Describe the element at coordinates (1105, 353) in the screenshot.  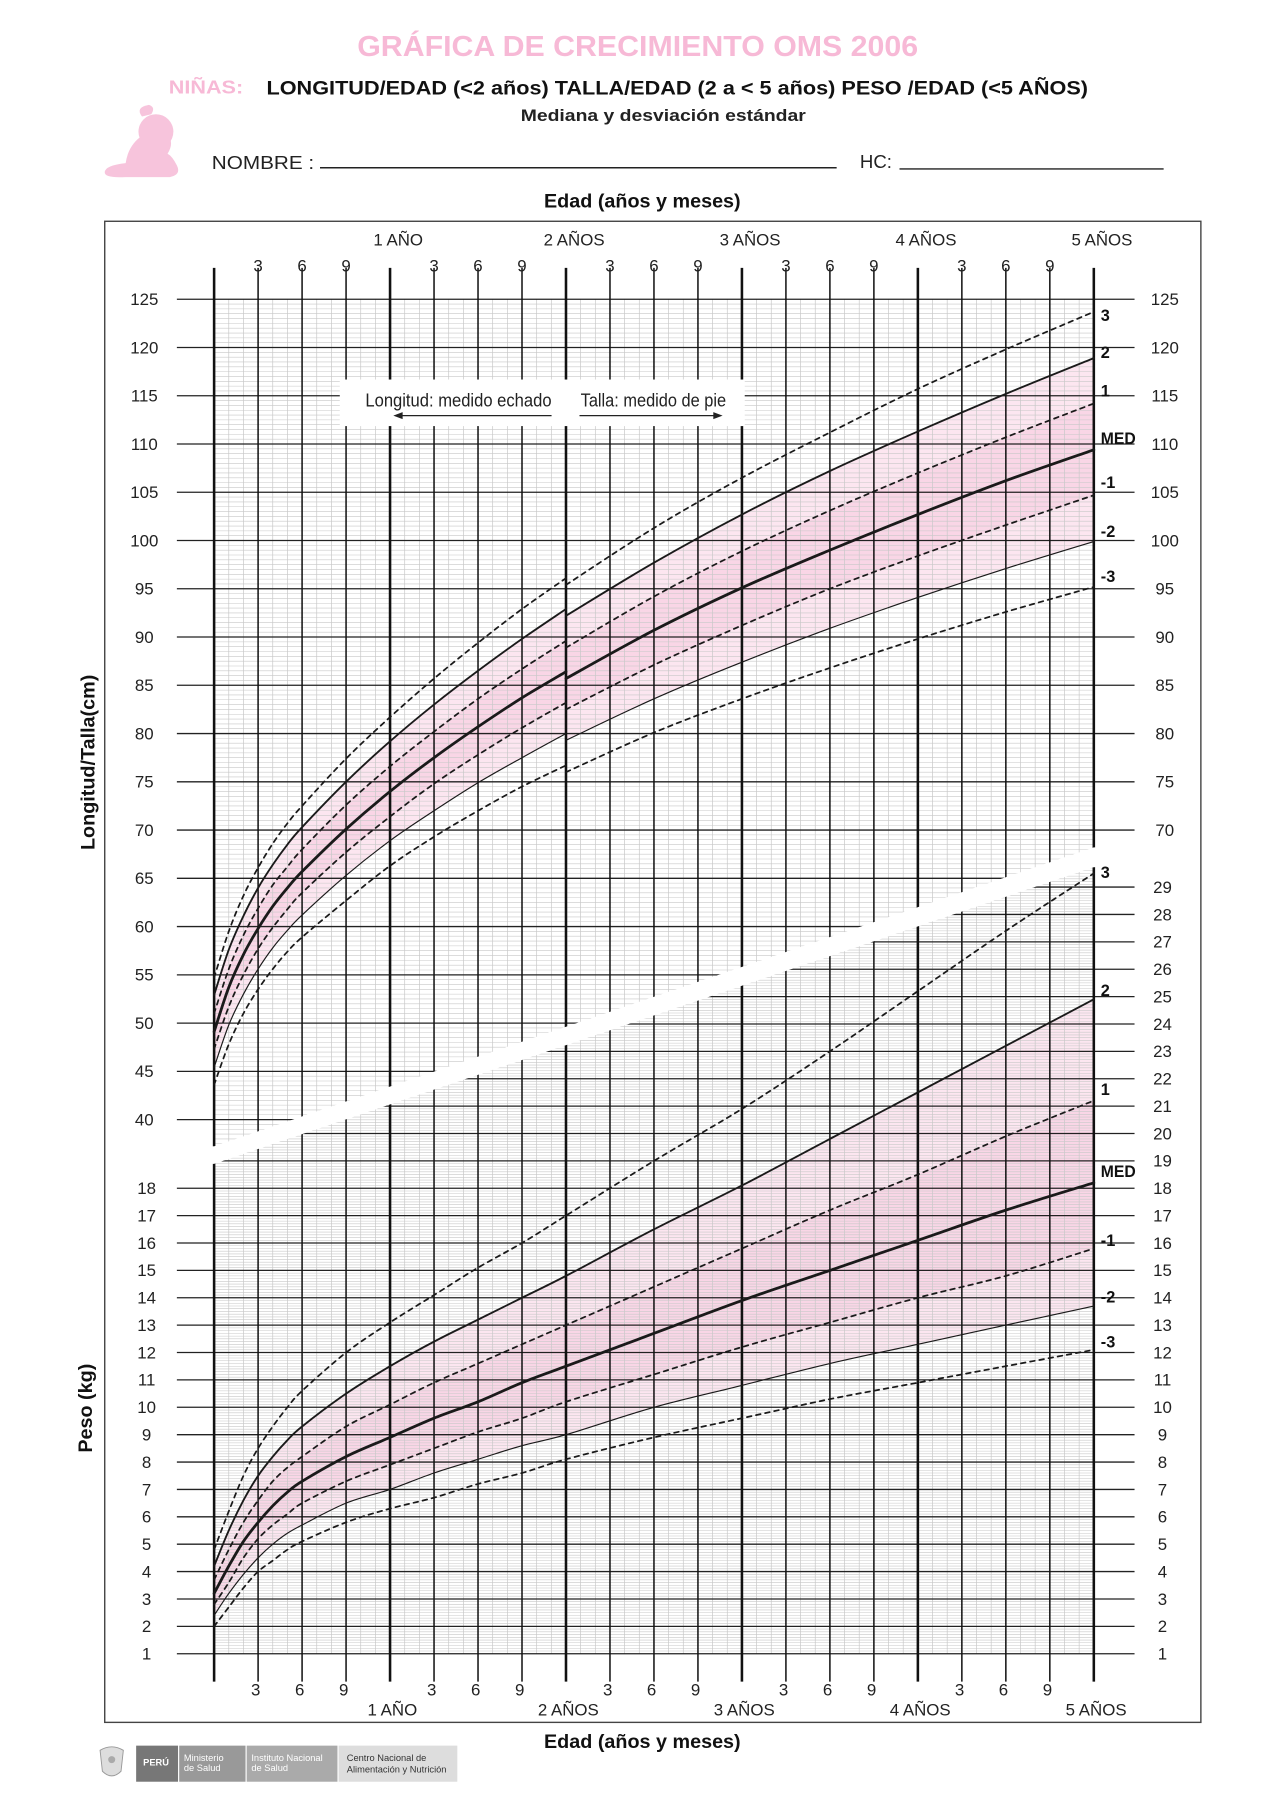
I see `length-sd-label: 2` at that location.